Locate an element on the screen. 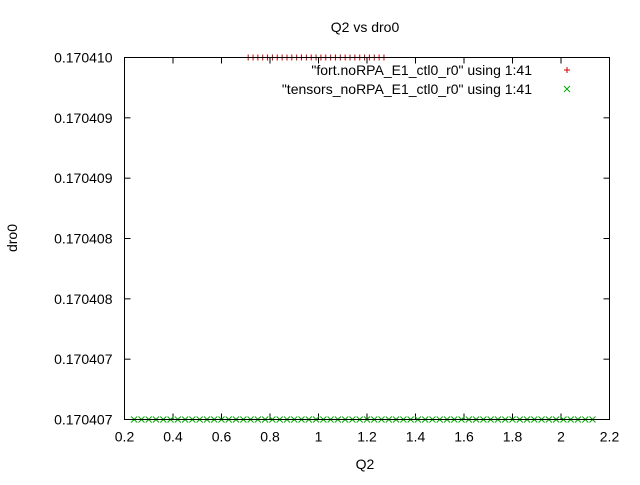 This screenshot has width=640, height=485. x-tick-label: 0.4 is located at coordinates (173, 437).